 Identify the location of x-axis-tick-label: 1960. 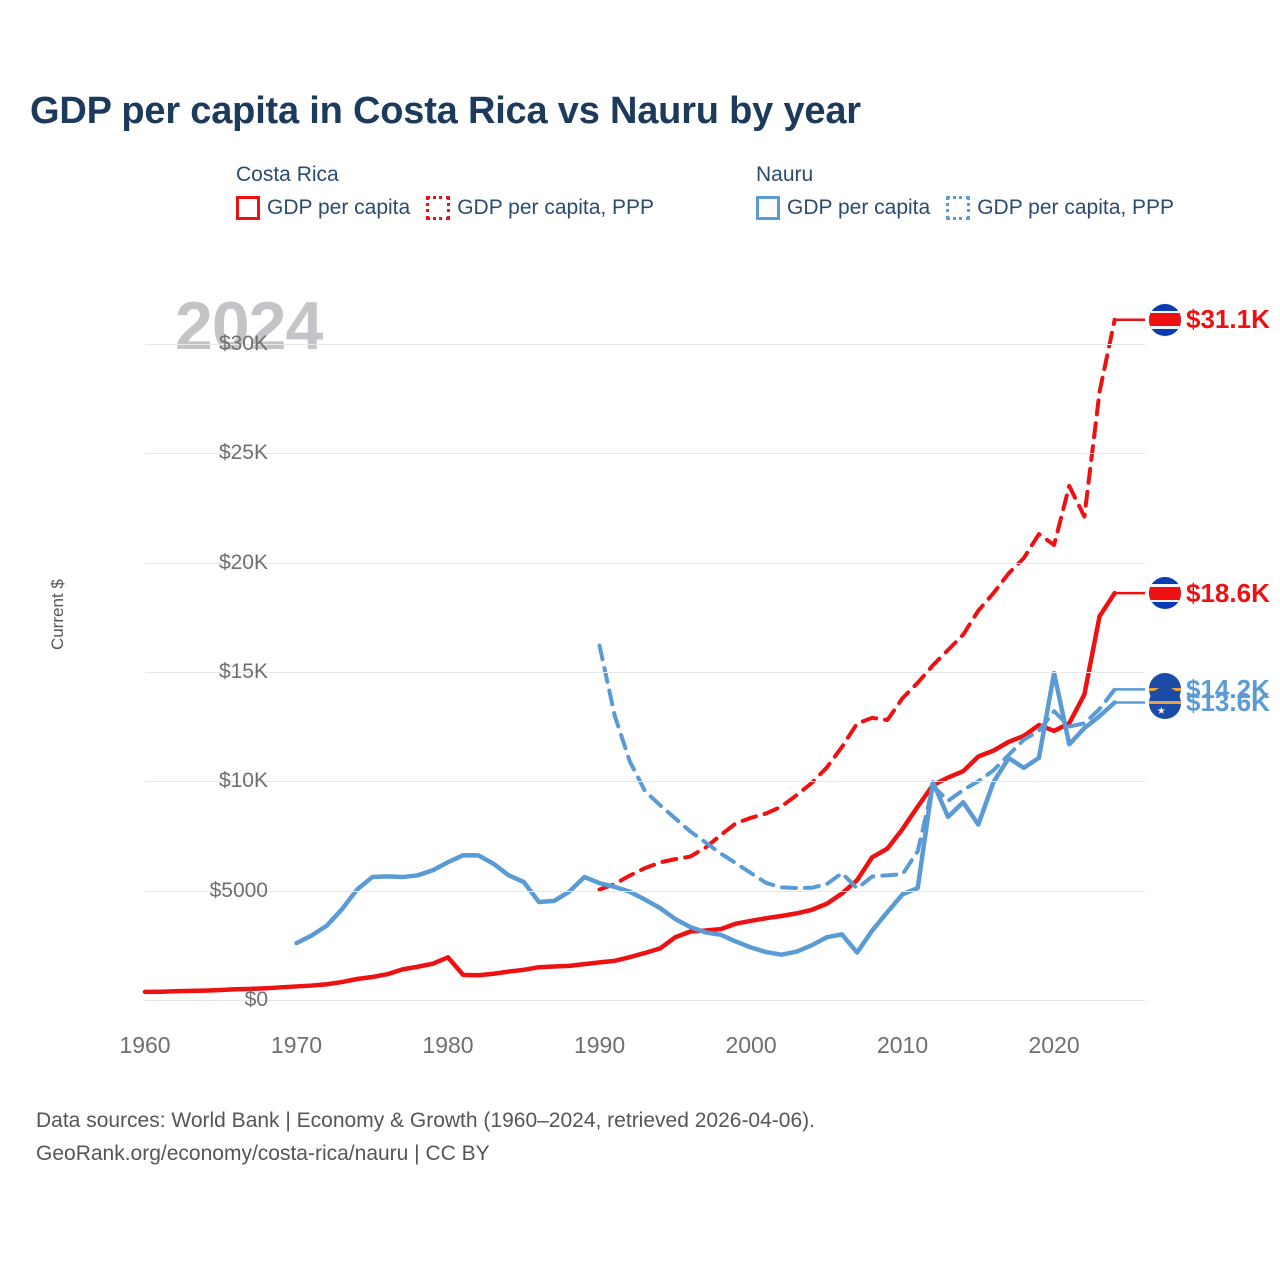
(145, 1045).